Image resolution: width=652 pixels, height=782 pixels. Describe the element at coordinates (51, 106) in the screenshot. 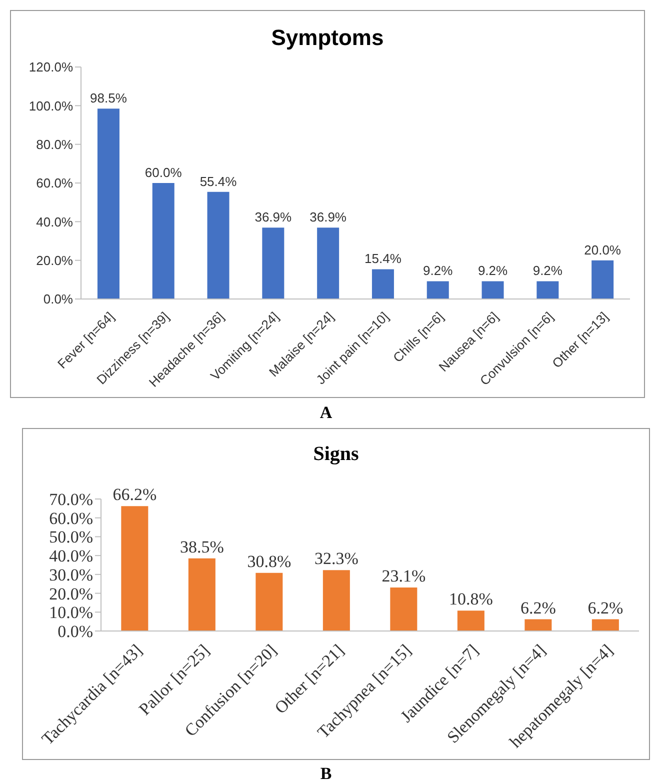

I see `y-tick-label: 100.0%` at that location.